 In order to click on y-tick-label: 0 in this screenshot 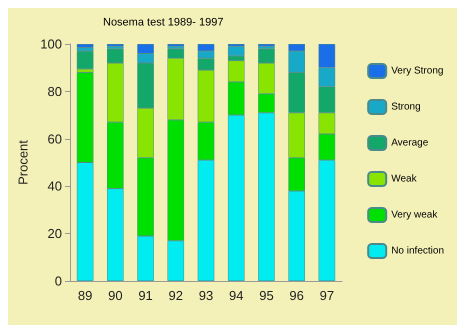, I will do `click(58, 281)`.